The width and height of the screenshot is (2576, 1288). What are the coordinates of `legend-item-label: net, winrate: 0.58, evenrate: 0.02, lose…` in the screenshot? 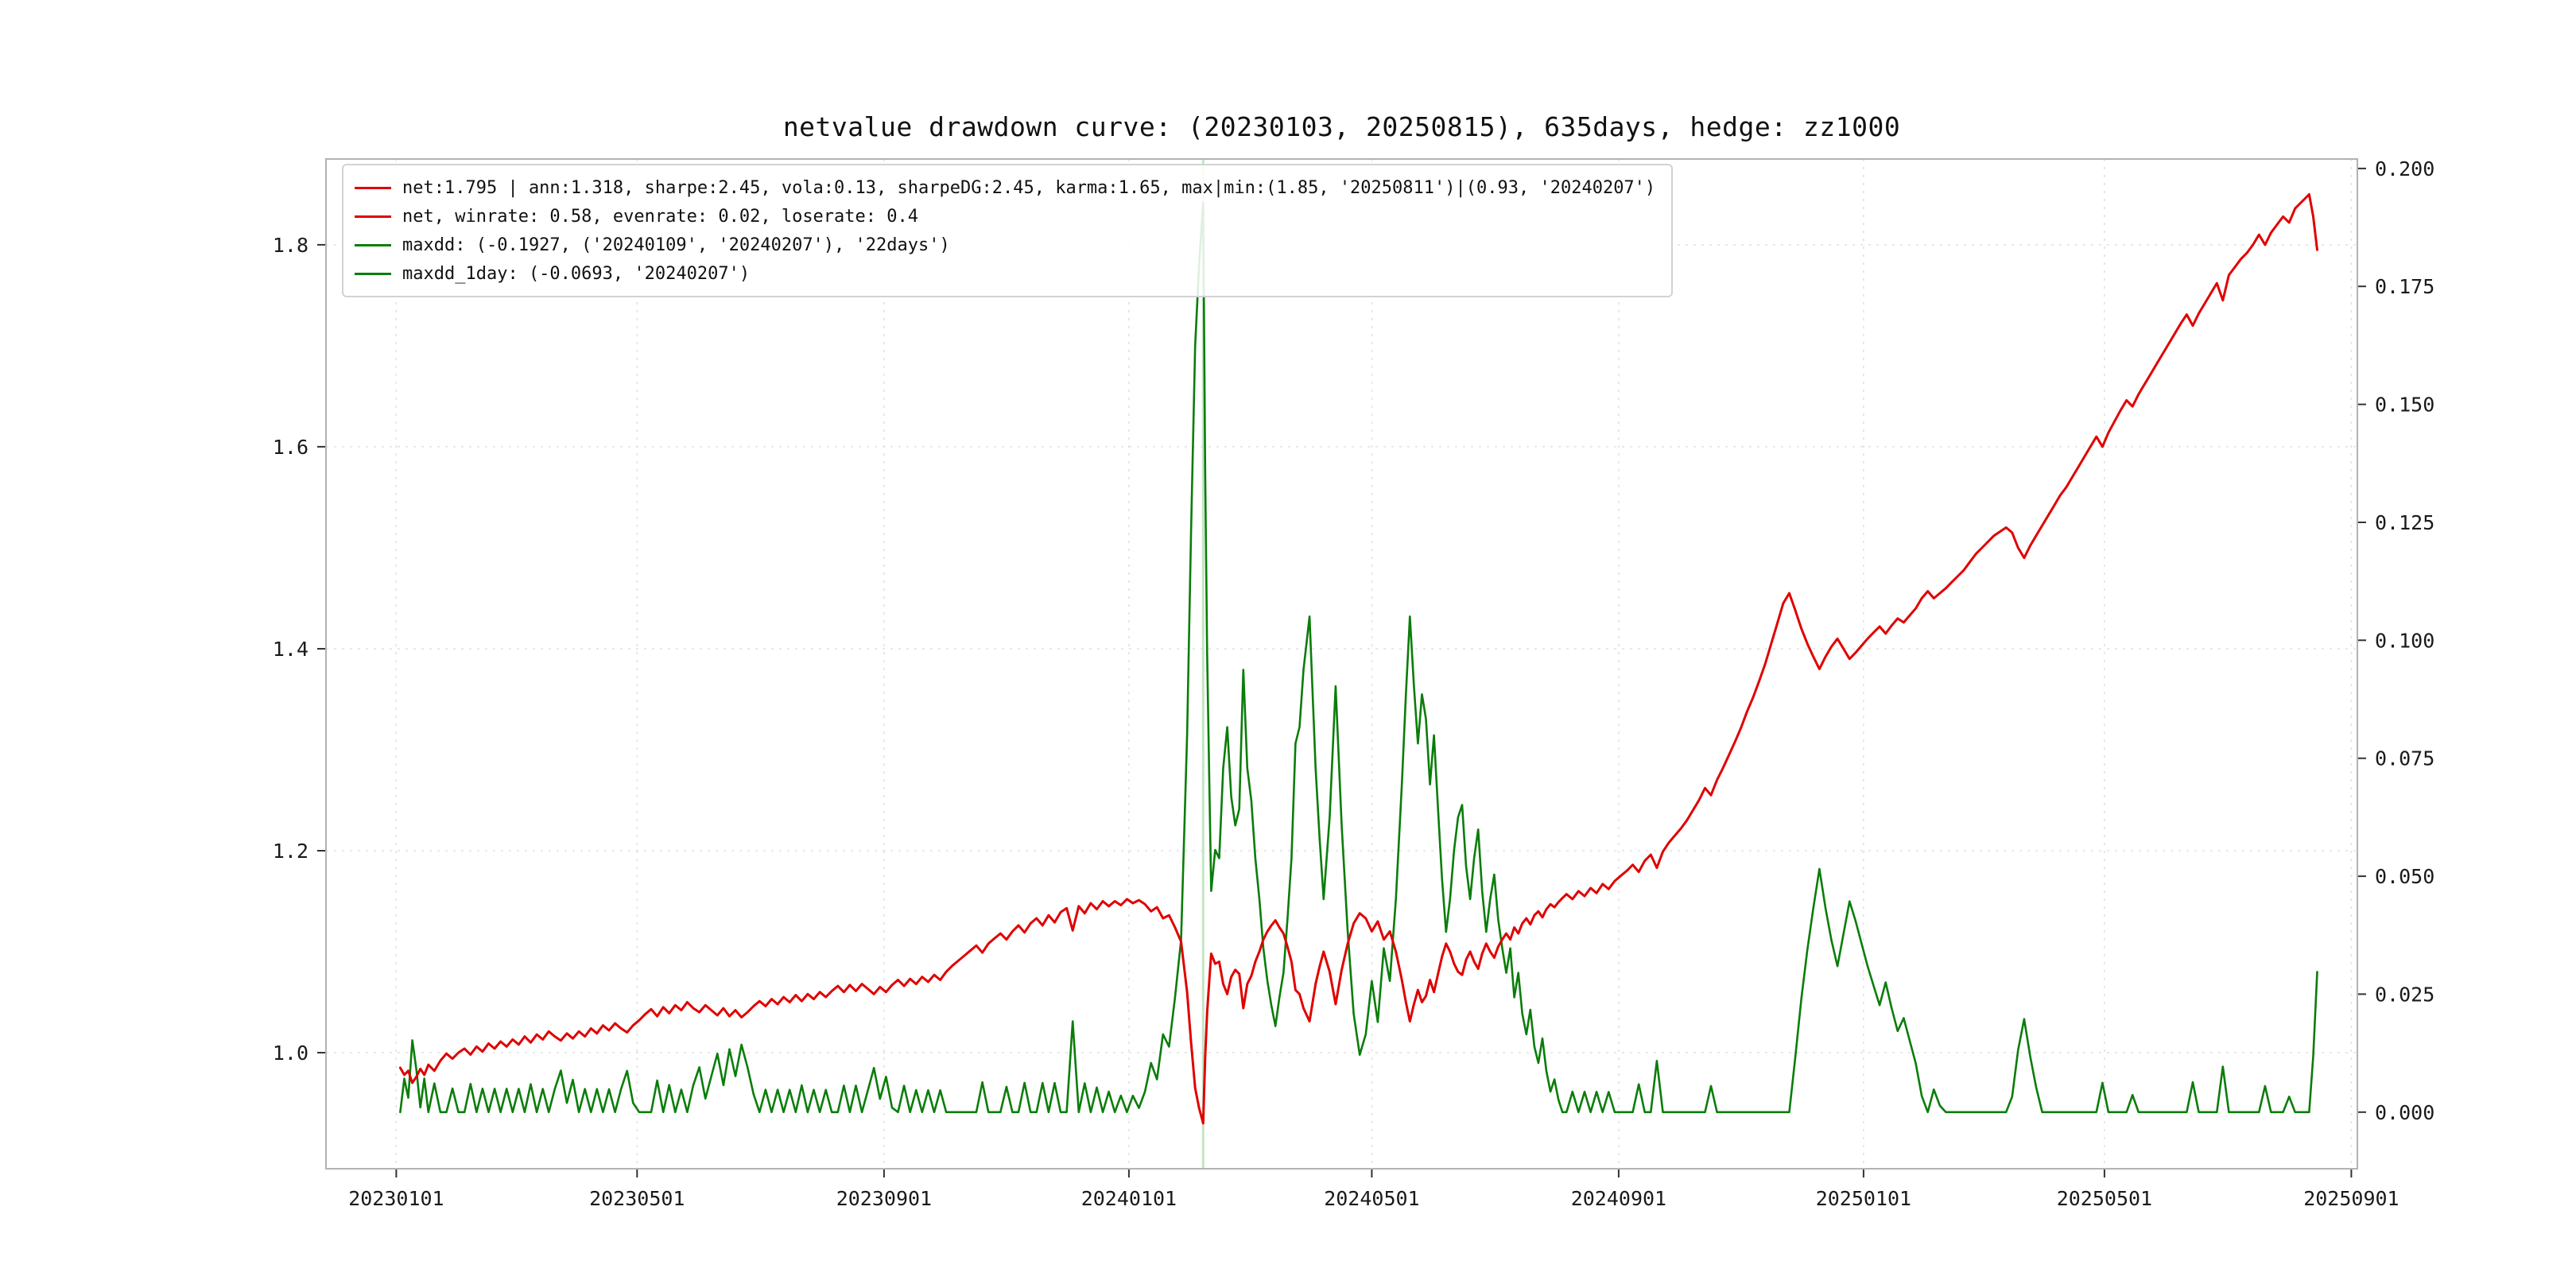 It's located at (661, 217).